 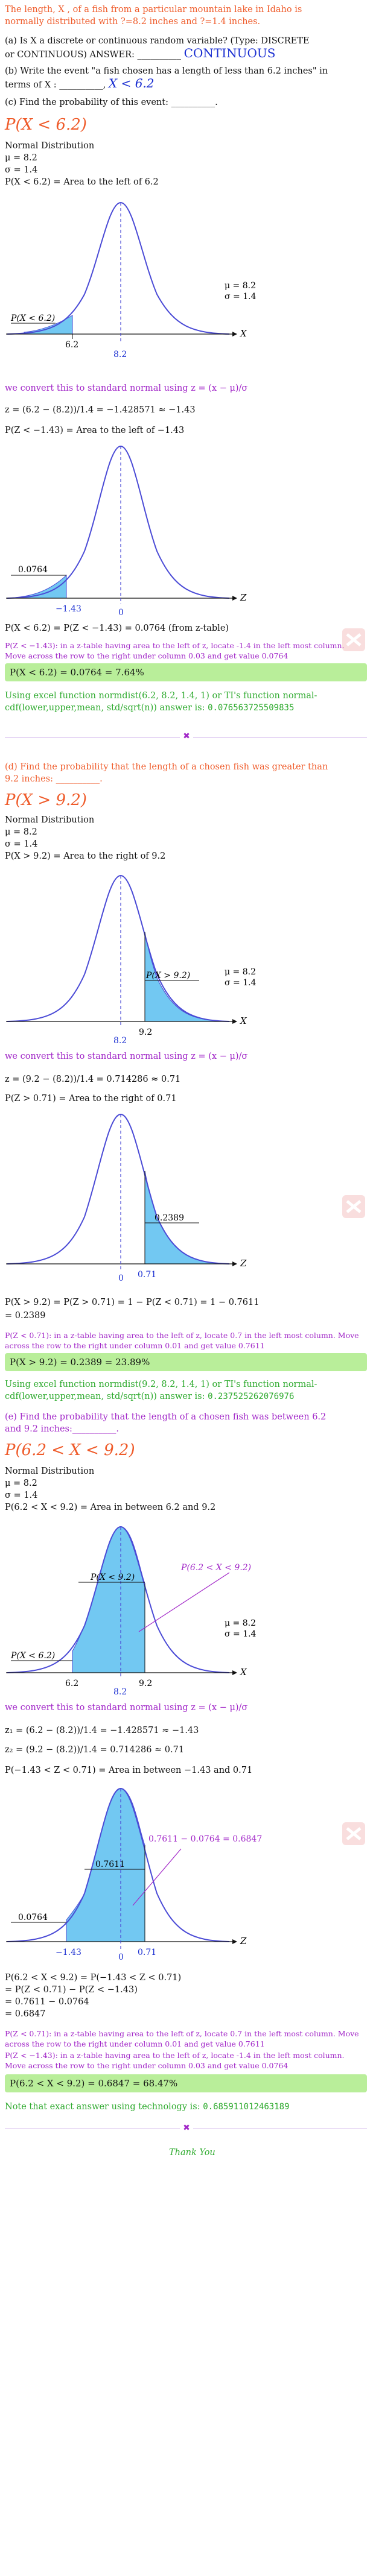 What do you see at coordinates (91, 1098) in the screenshot?
I see `part-d-pz: P(Z > 0.71) = Area to the right of 0.71` at bounding box center [91, 1098].